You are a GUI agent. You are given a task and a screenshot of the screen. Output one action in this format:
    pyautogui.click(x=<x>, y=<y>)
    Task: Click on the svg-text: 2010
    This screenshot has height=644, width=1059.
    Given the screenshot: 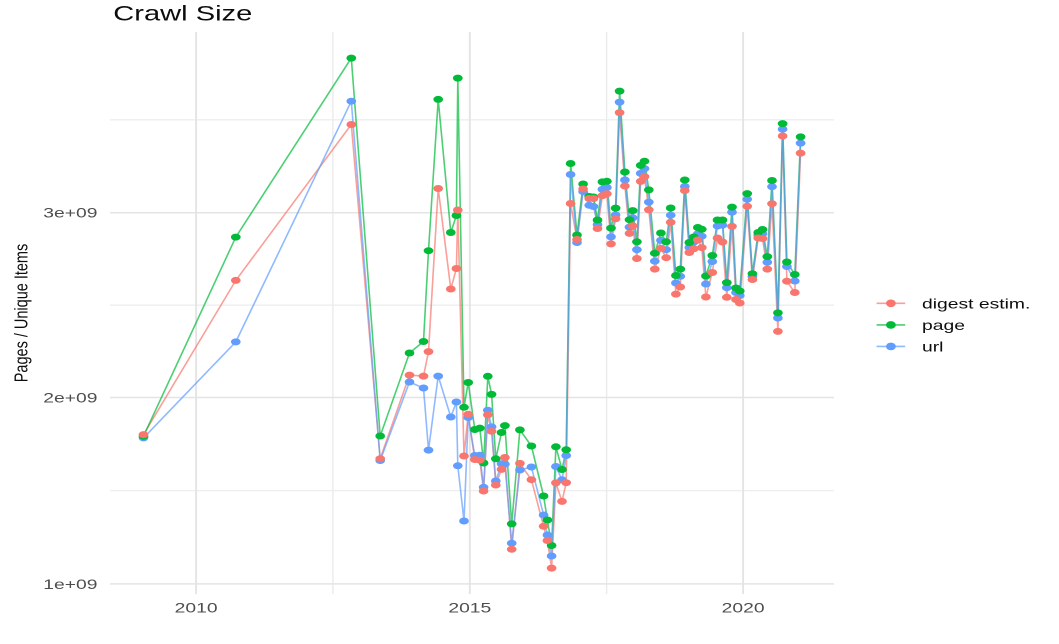 What is the action you would take?
    pyautogui.click(x=196, y=608)
    